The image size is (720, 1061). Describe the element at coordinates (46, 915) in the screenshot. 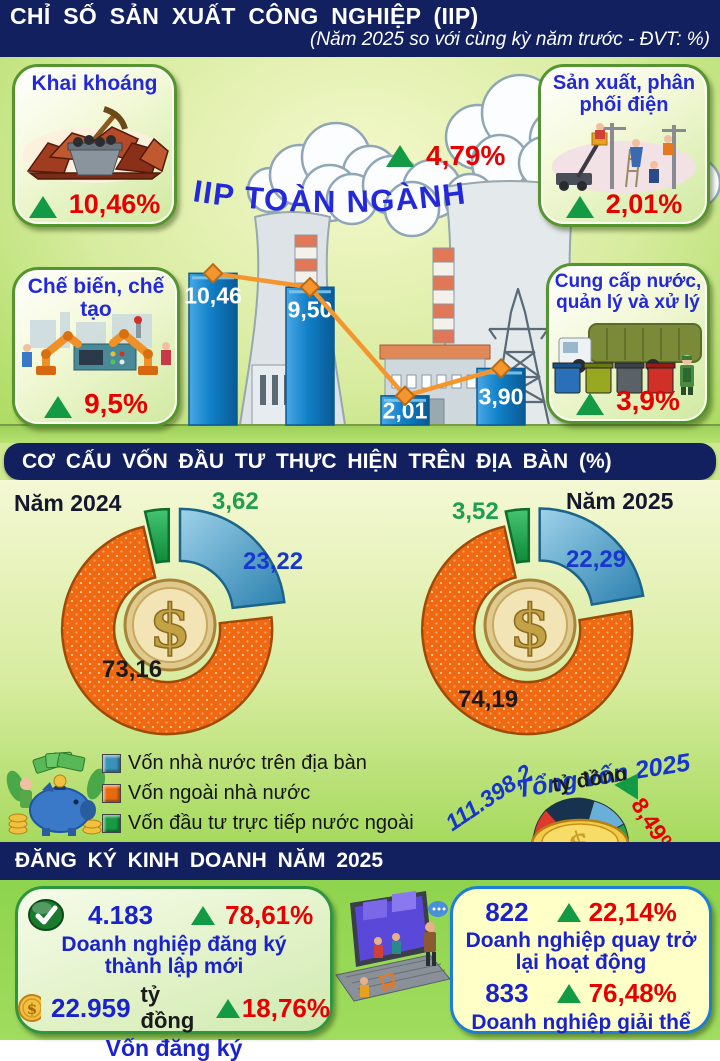

I see `check-icon` at that location.